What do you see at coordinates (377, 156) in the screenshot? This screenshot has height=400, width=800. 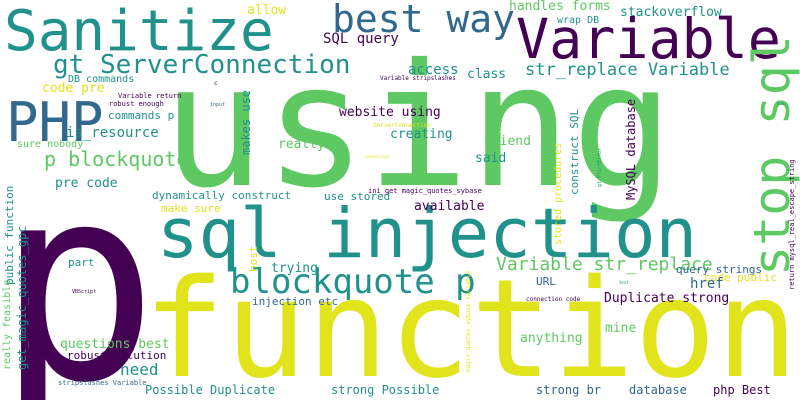 I see `word: javascript` at bounding box center [377, 156].